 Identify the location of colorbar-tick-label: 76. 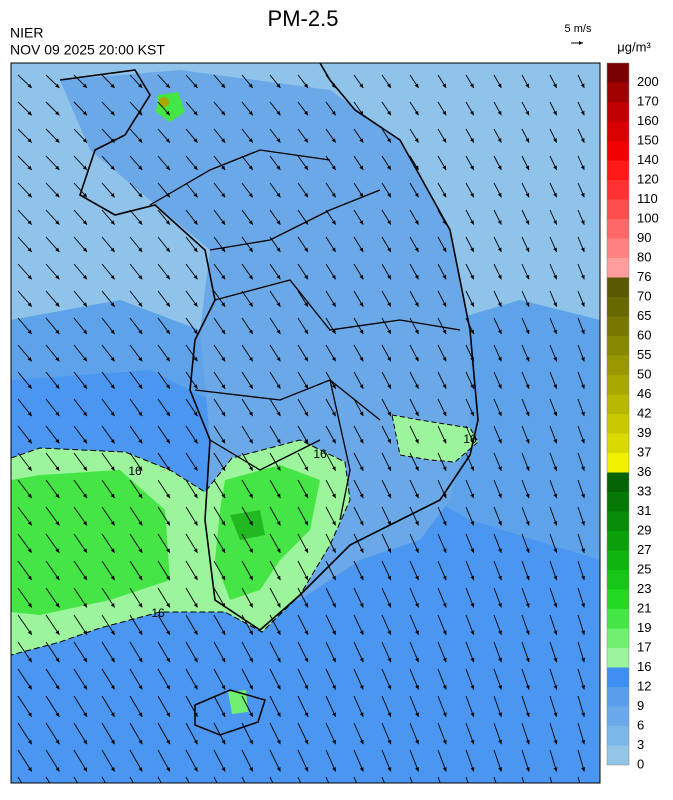
(644, 276).